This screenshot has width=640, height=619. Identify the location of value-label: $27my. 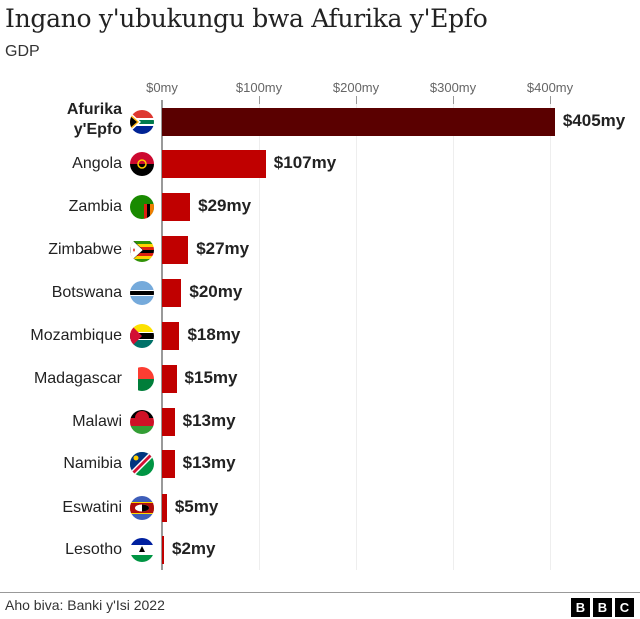
(223, 248).